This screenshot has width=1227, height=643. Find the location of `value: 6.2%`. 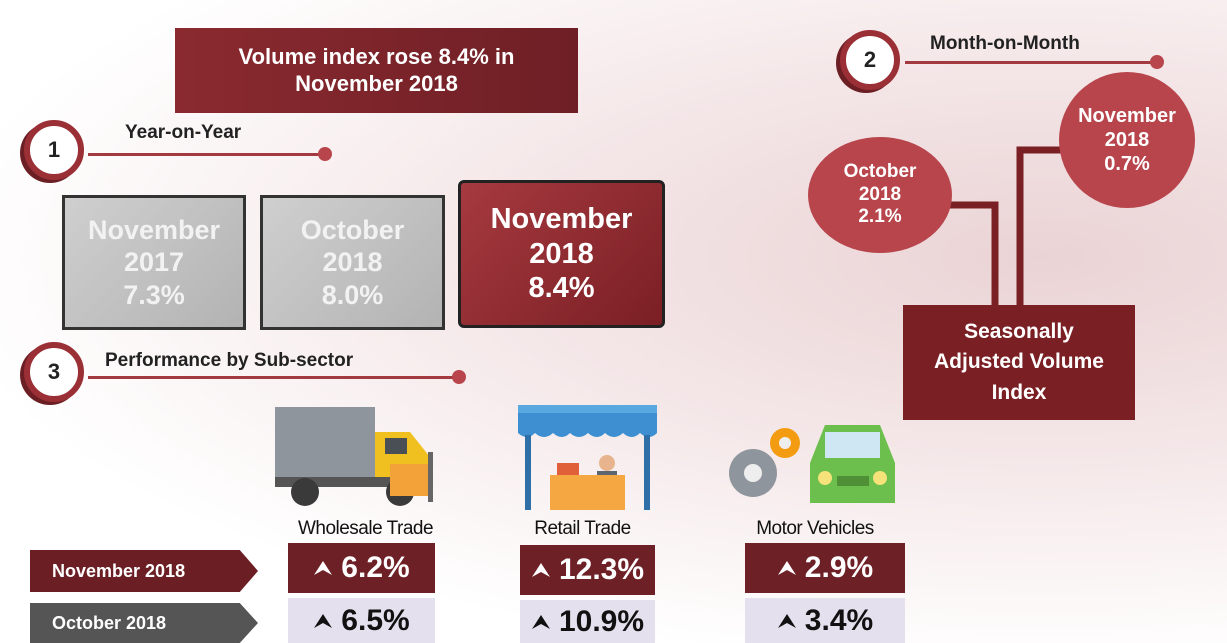

value: 6.2% is located at coordinates (375, 567).